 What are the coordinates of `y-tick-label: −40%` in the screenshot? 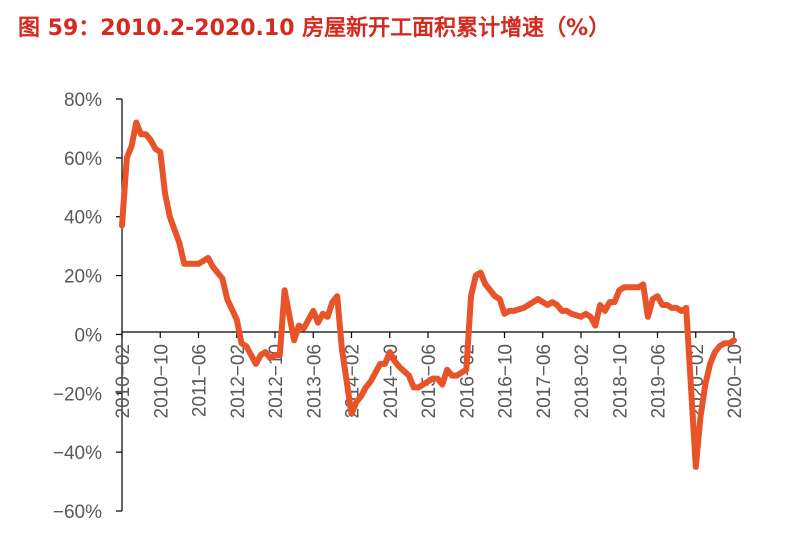 It's located at (77, 453).